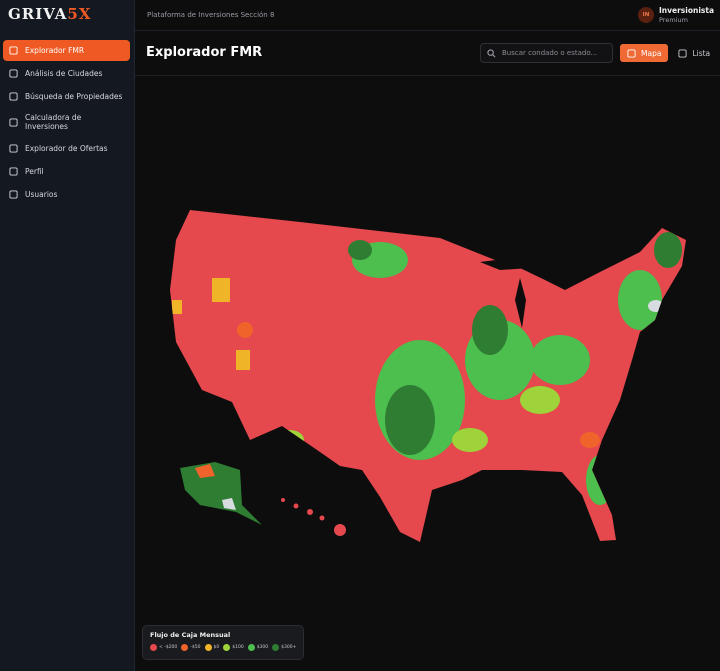  I want to click on nav-item: Explorador FMR, so click(66, 50).